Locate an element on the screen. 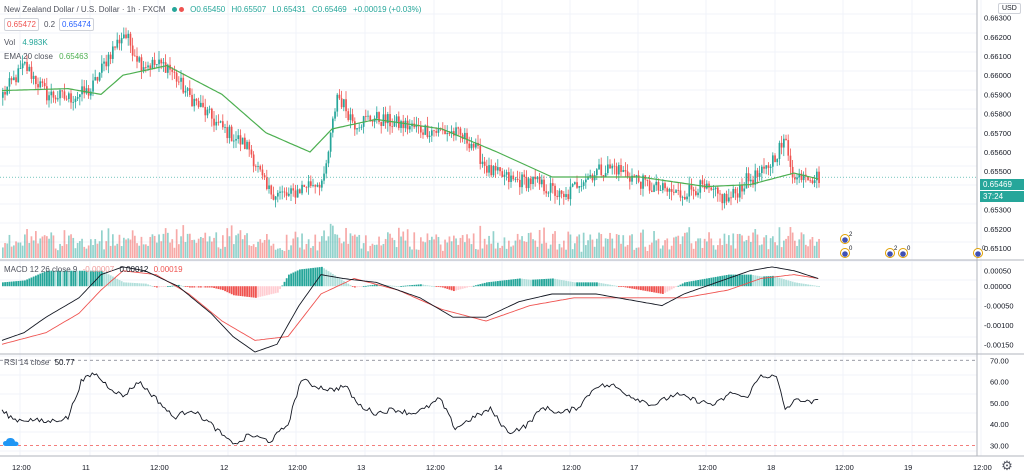  event-marker-count: 2 is located at coordinates (851, 235).